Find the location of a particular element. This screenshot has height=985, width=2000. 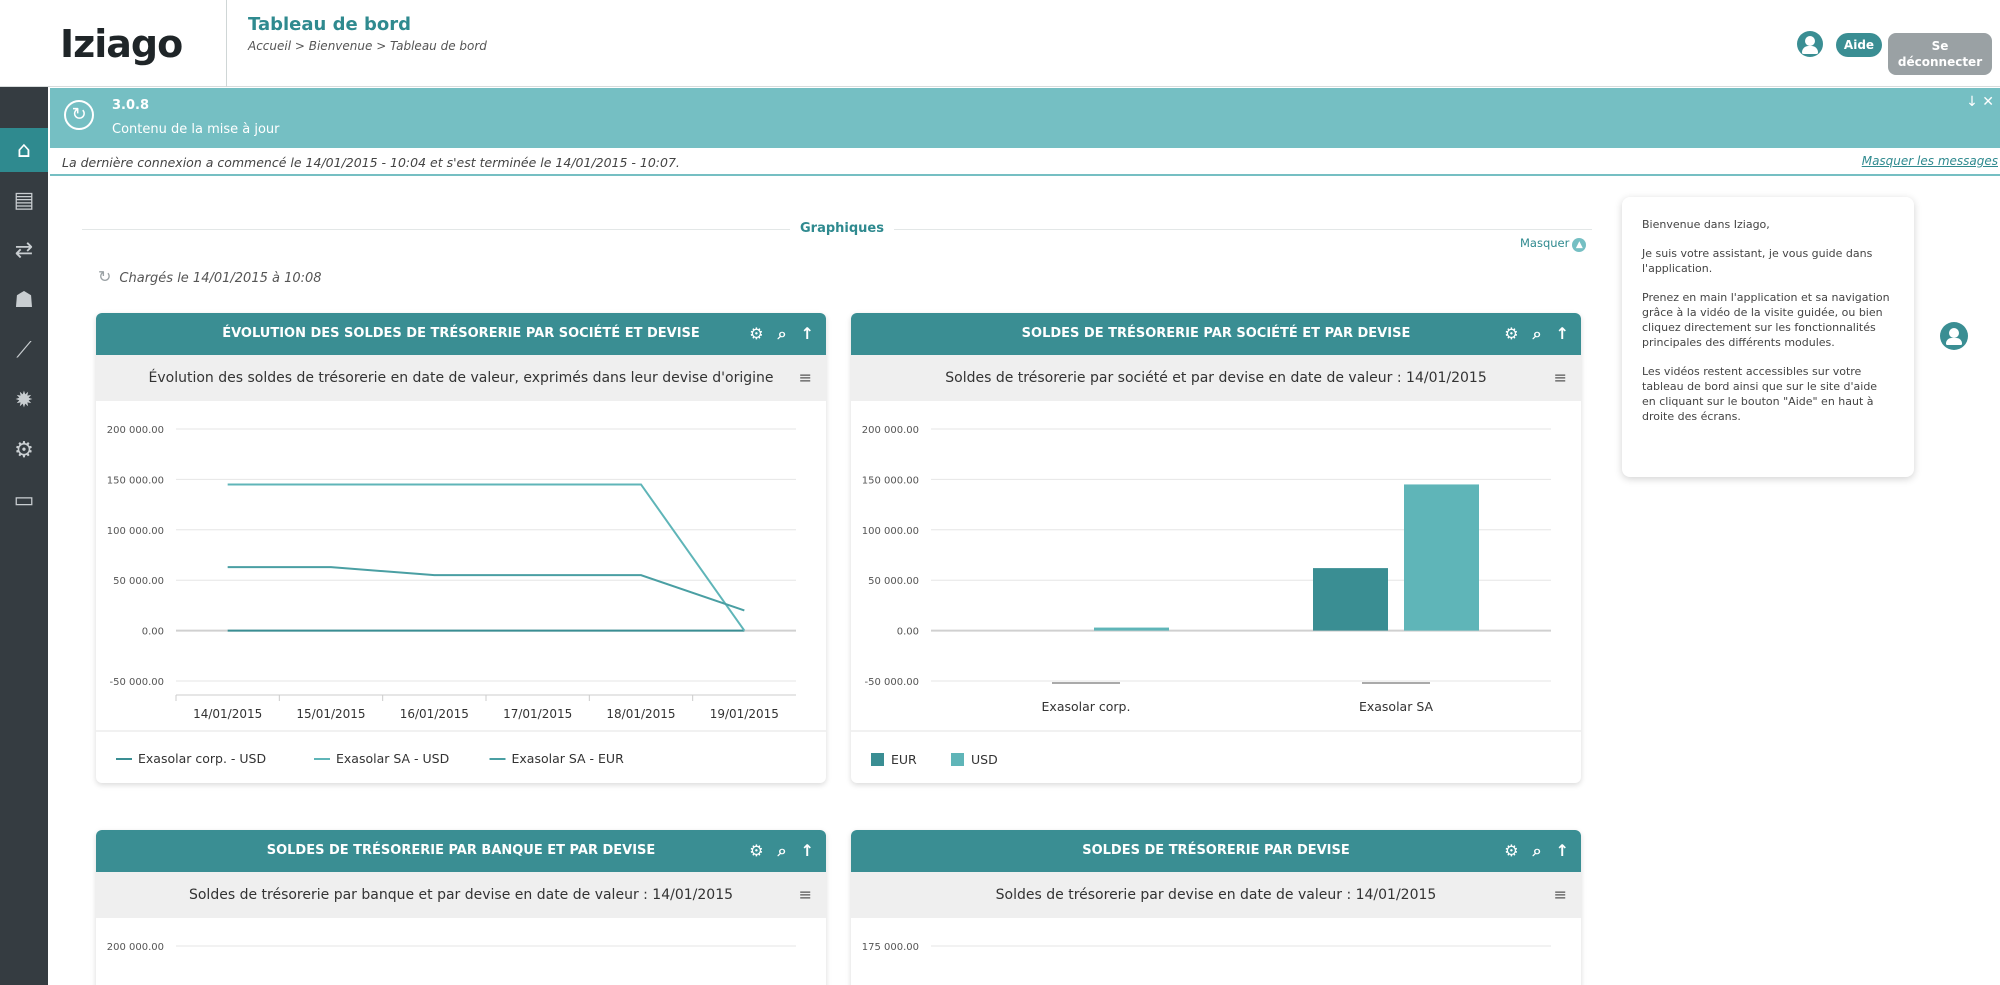

breadcrumb: Accueil > Bienvenue > Tableau de bord is located at coordinates (367, 46).